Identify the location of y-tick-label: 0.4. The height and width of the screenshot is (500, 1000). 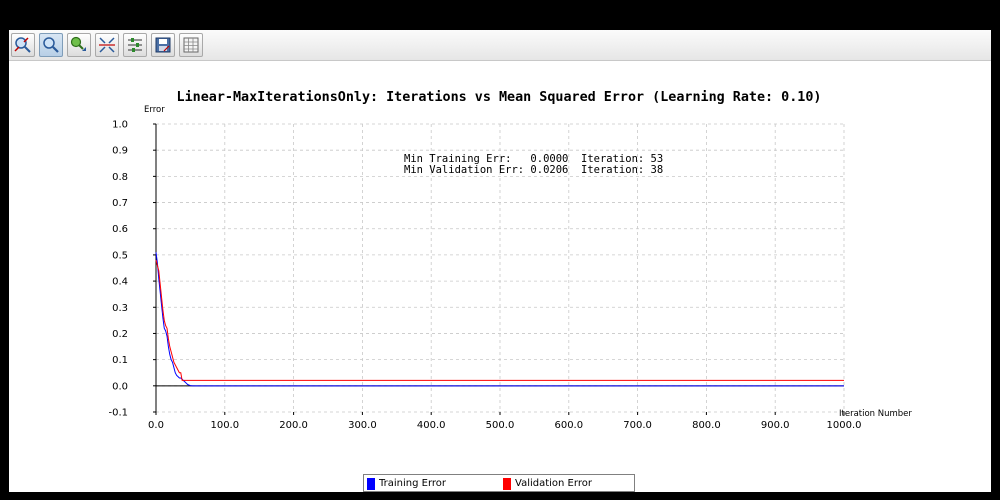
(120, 282).